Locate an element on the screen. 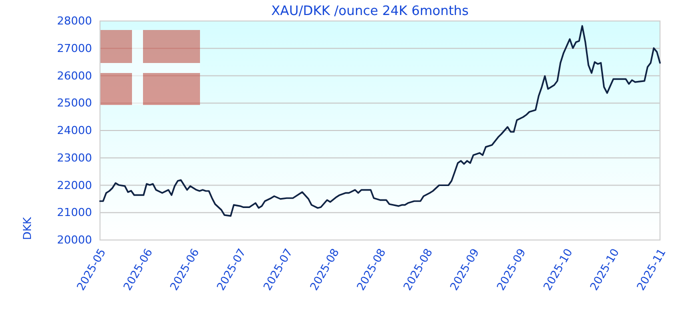  y-axis-title: DKK is located at coordinates (27, 228).